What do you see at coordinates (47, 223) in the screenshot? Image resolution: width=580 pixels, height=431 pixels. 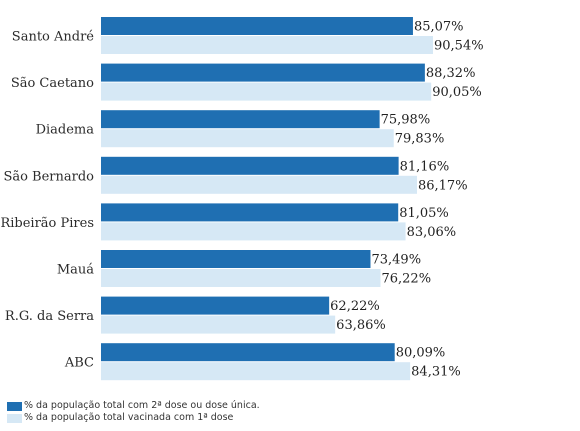 I see `category-label-ribeirao-pires: Ribeirão Pires` at bounding box center [47, 223].